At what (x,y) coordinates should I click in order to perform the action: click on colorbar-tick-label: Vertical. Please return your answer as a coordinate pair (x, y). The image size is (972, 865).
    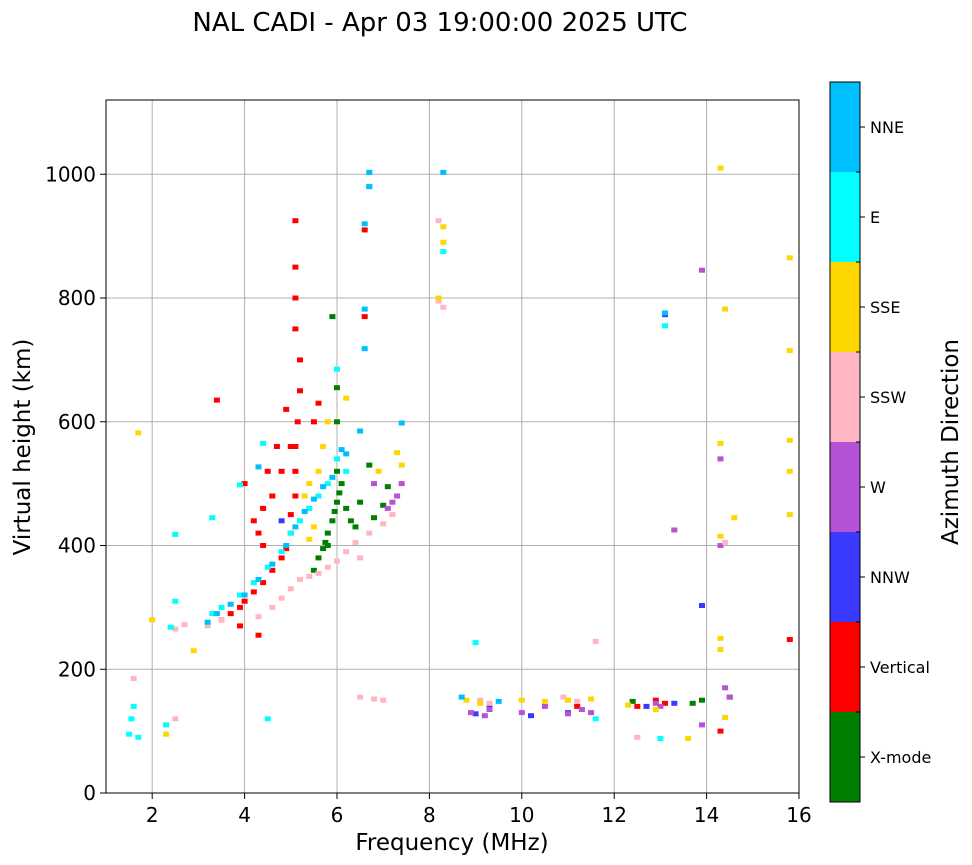
    Looking at the image, I should click on (900, 667).